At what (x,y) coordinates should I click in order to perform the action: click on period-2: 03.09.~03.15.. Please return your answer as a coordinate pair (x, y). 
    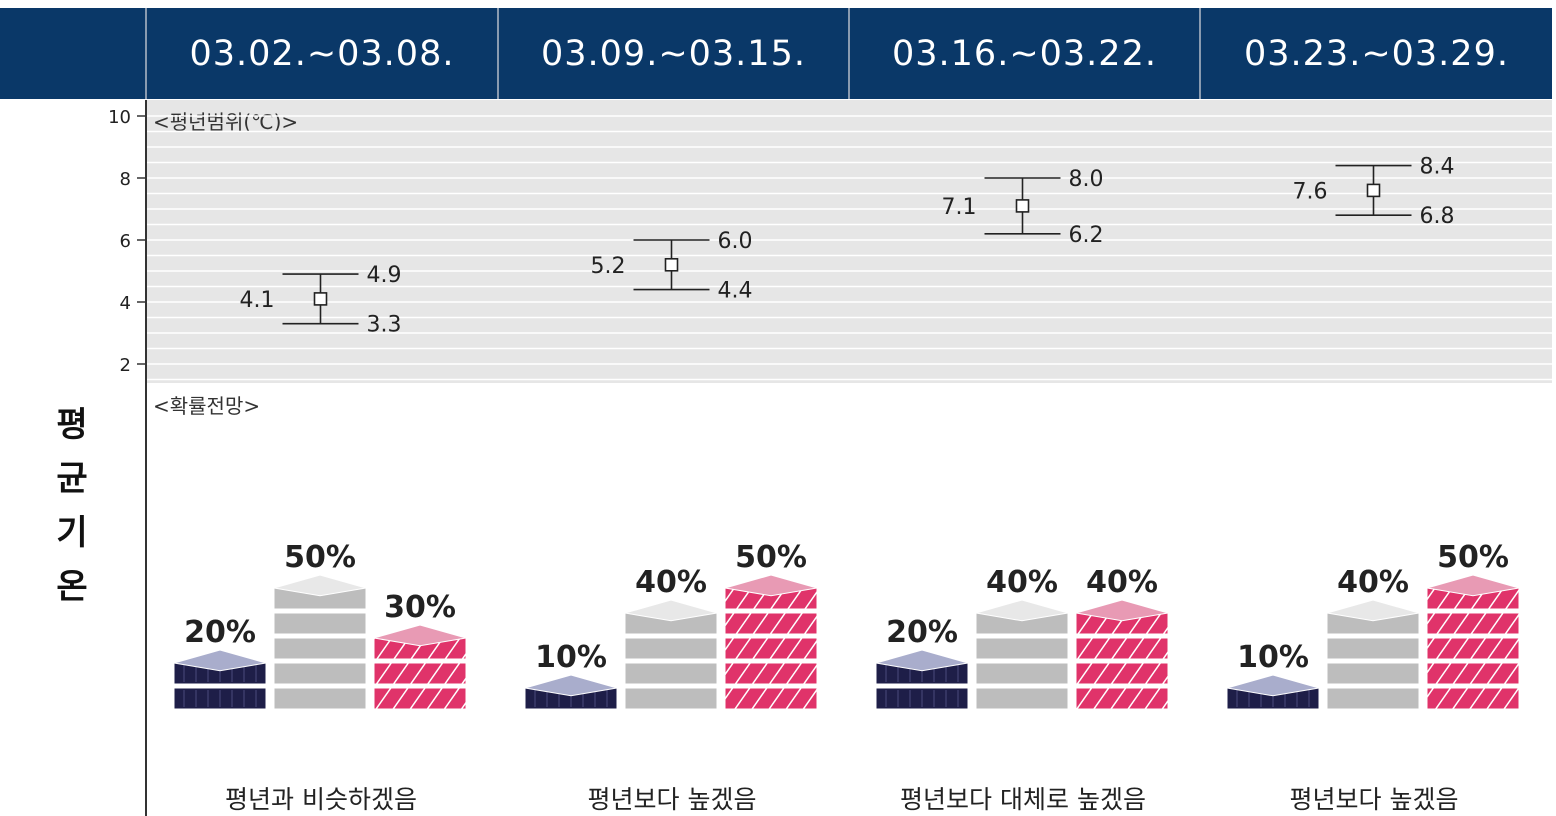
    Looking at the image, I should click on (672, 53).